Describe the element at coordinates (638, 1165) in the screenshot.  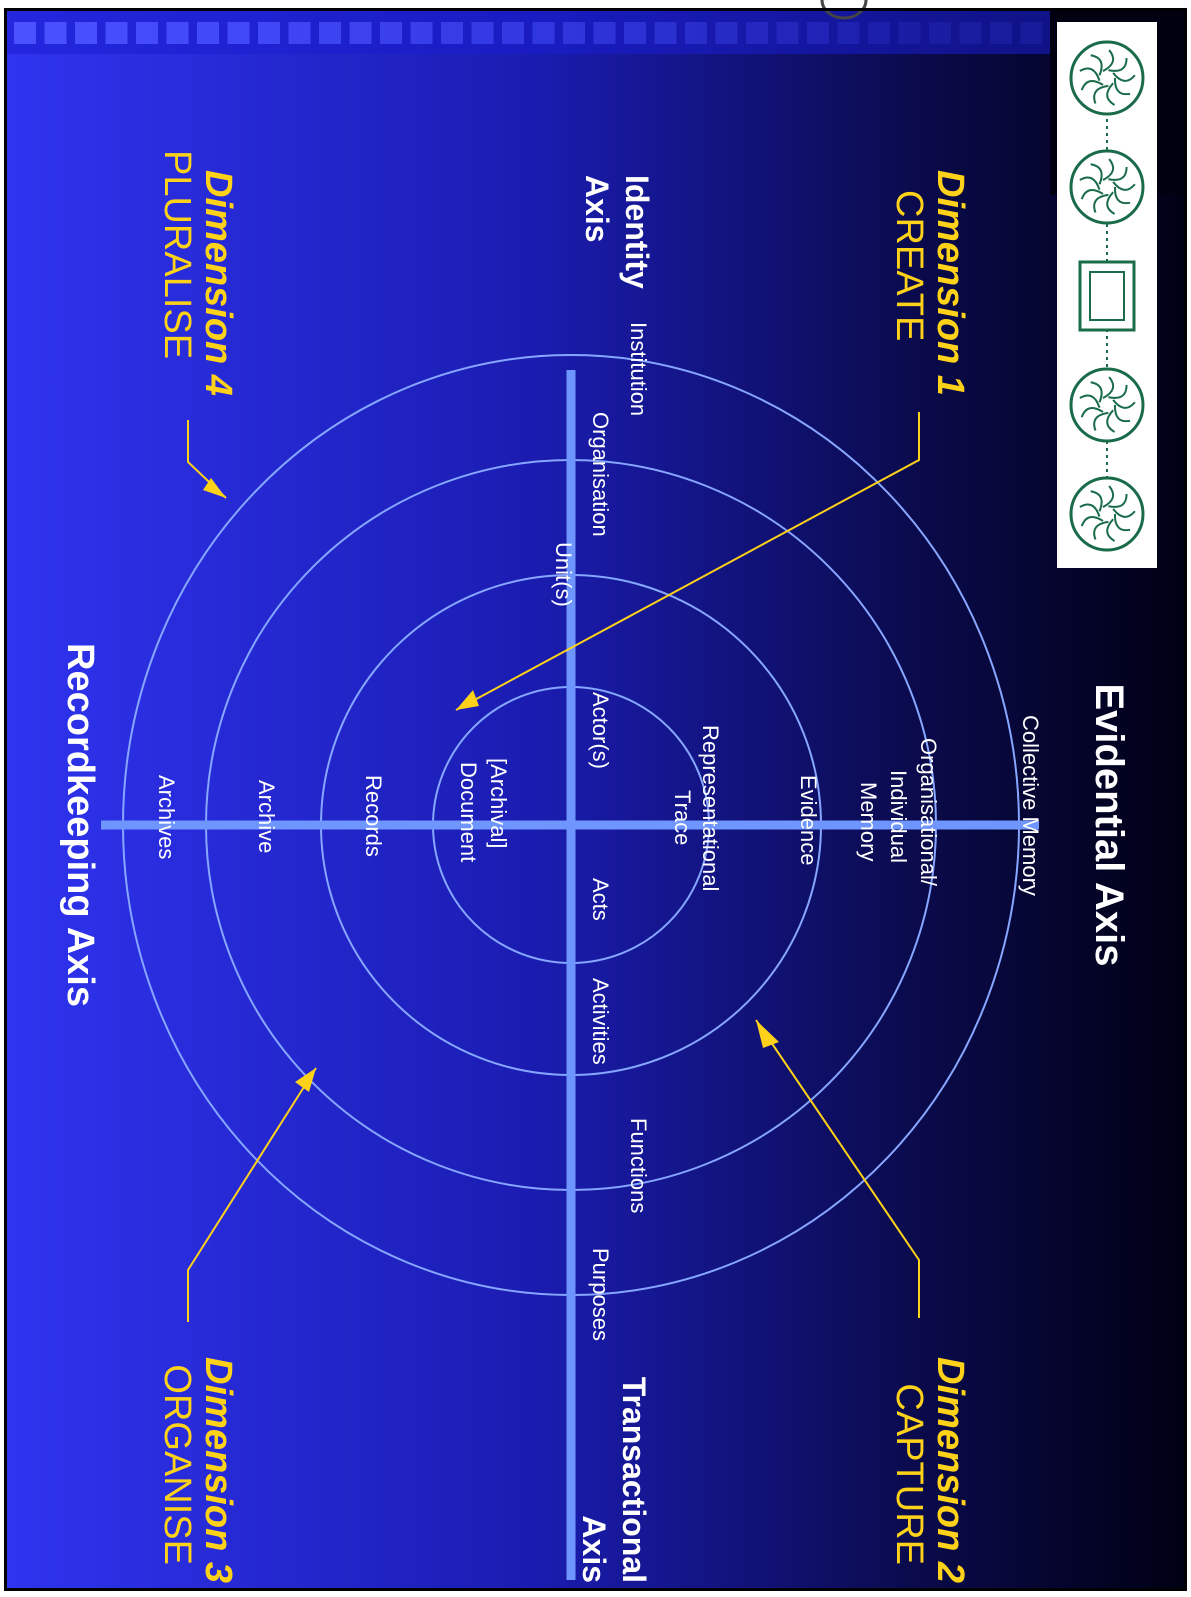
I see `label-functions: Functions` at that location.